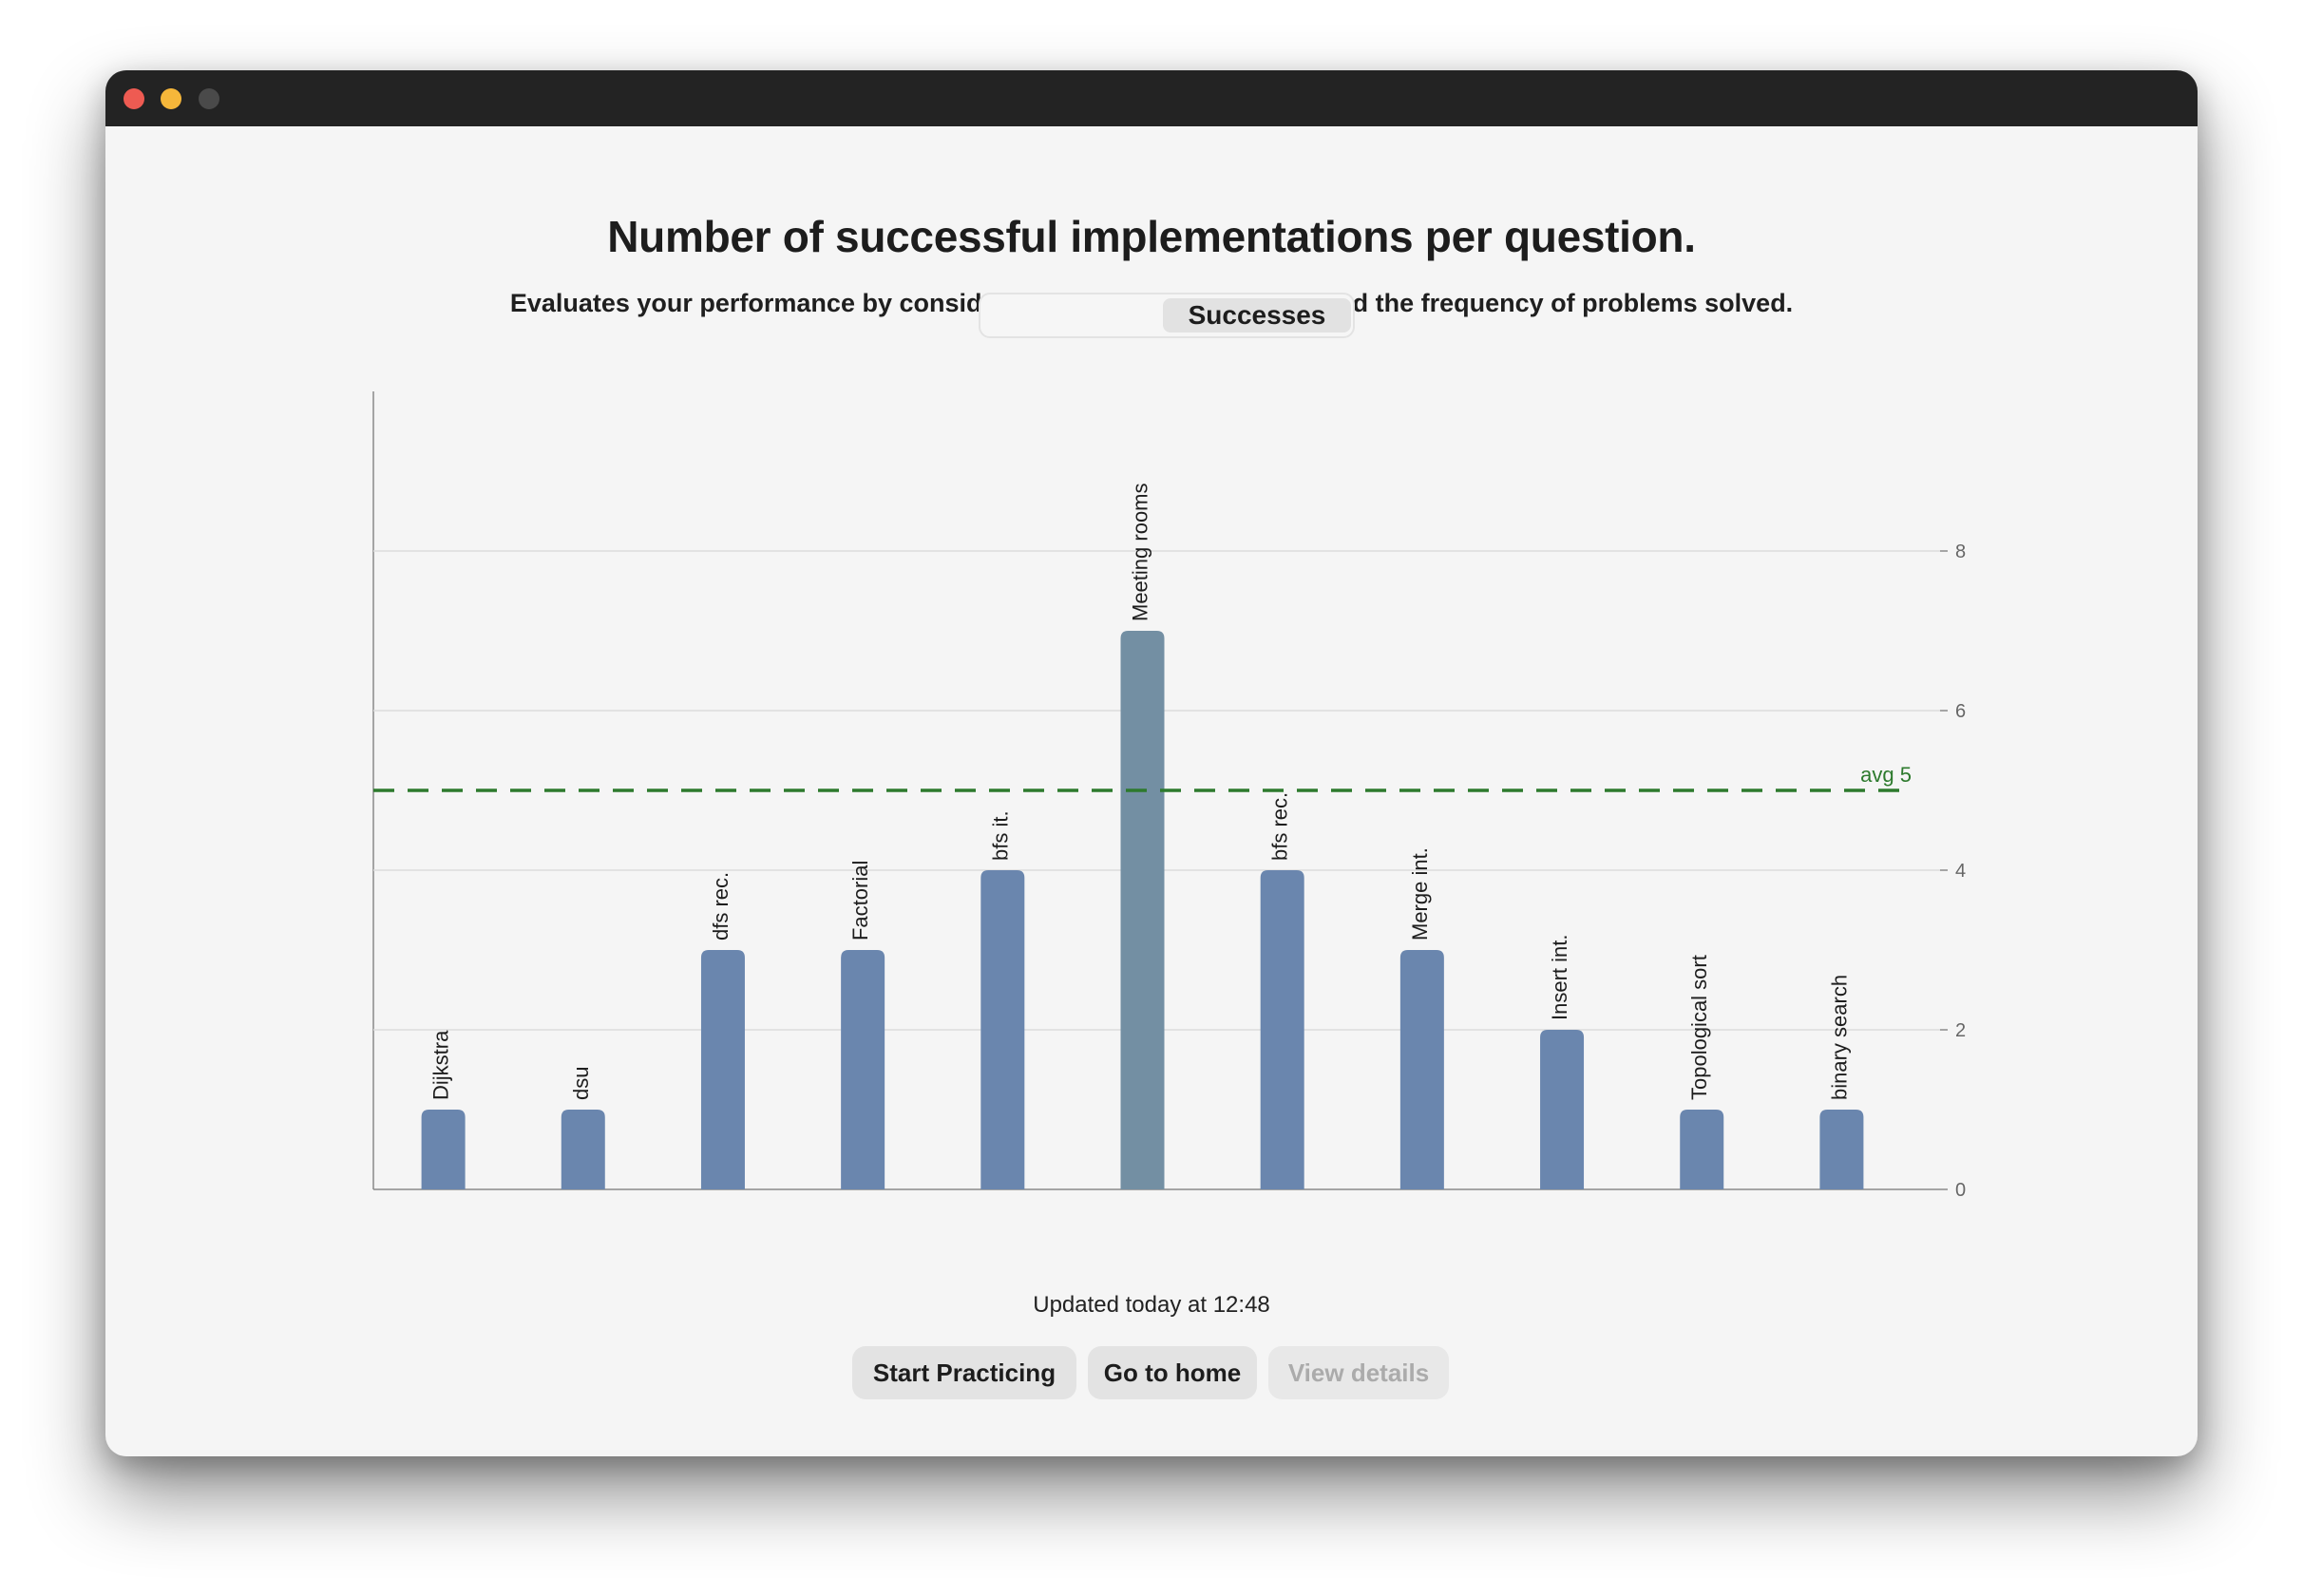 The height and width of the screenshot is (1596, 2303). I want to click on bar-label: Merge int., so click(1420, 893).